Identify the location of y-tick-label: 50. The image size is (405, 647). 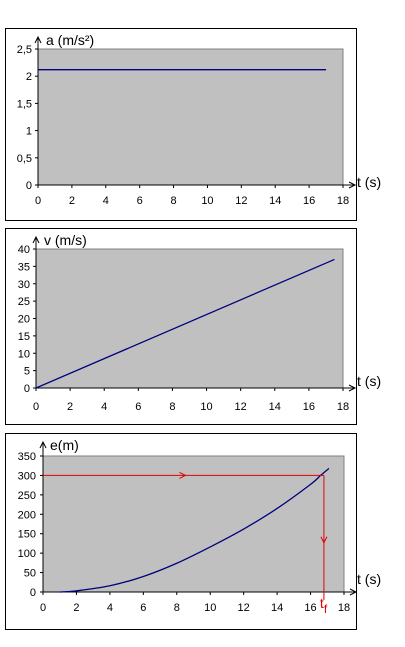
(30, 574).